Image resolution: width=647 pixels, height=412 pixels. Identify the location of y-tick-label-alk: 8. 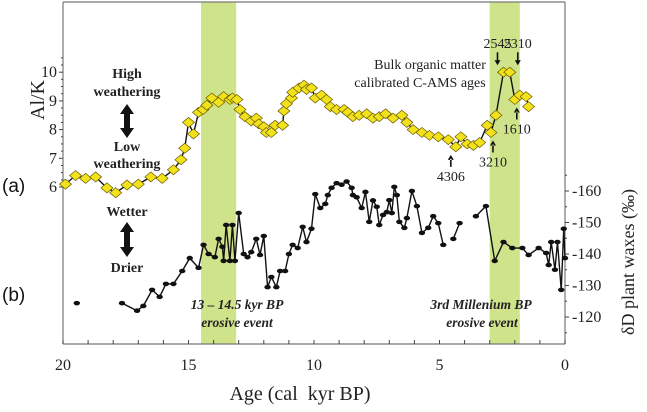
(53, 130).